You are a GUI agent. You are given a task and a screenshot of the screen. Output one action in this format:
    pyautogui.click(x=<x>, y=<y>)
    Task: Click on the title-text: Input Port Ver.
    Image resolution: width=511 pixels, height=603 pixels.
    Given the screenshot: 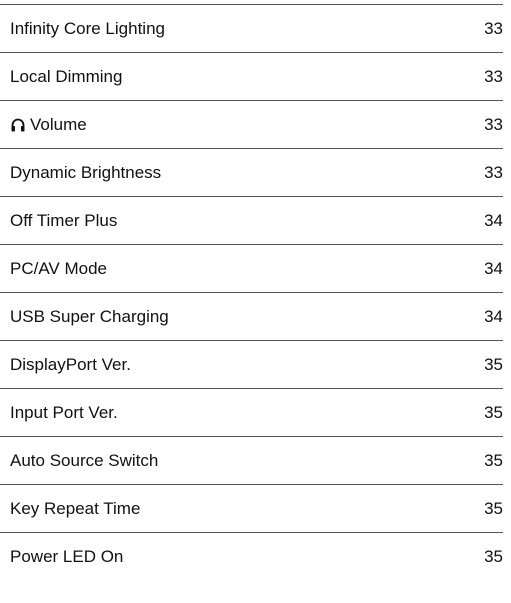 What is the action you would take?
    pyautogui.click(x=64, y=412)
    